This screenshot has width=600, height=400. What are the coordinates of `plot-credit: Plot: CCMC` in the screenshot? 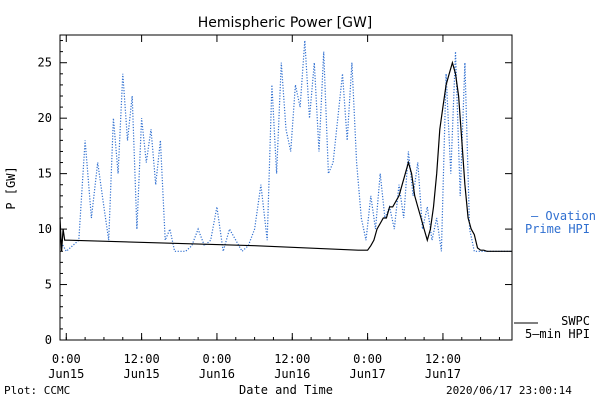 It's located at (37, 390).